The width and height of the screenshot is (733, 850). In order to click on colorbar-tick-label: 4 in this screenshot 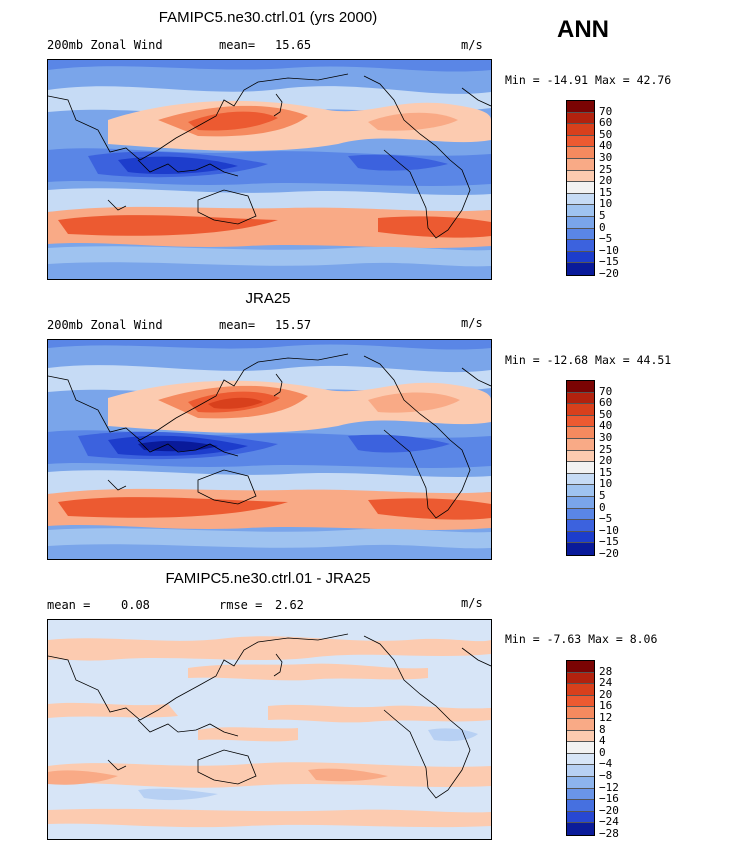, I will do `click(602, 741)`.